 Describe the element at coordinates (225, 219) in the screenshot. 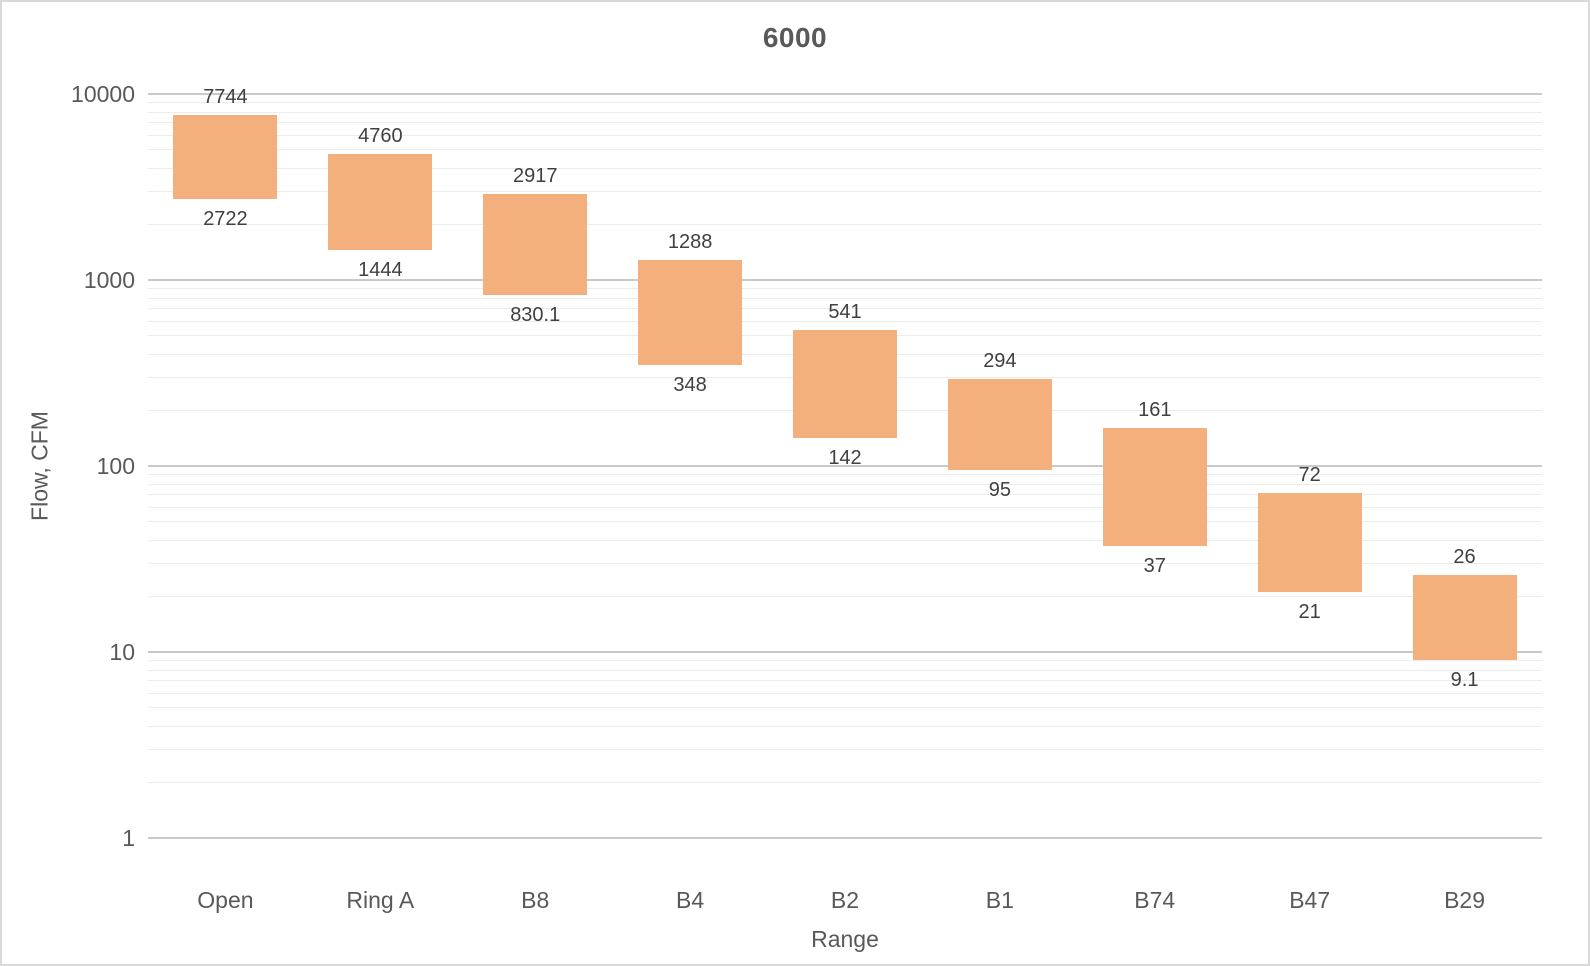

I see `bar-low-label: 2722` at that location.